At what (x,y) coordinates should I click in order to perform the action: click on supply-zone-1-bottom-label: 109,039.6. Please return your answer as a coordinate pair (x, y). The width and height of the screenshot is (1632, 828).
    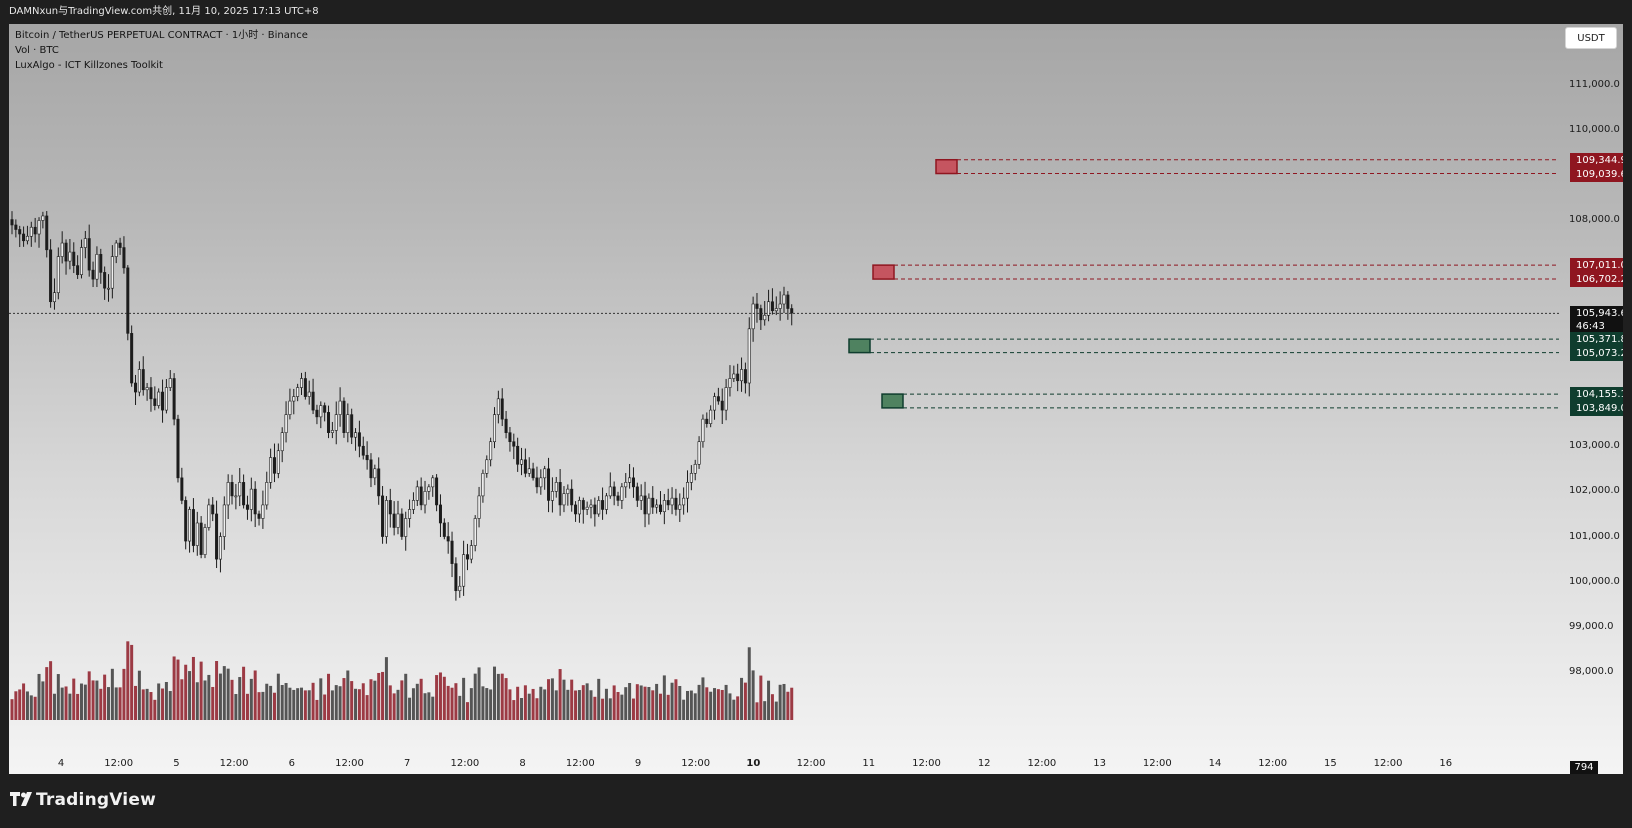
    Looking at the image, I should click on (1596, 174).